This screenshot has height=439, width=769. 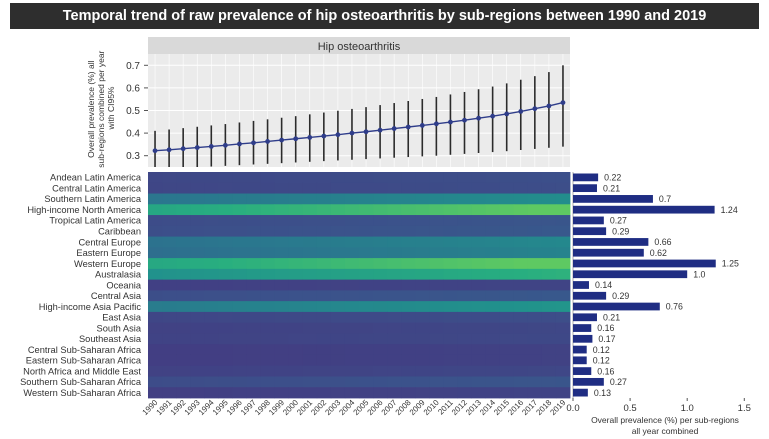 What do you see at coordinates (744, 408) in the screenshot?
I see `bar-x-tick-label: 1.5` at bounding box center [744, 408].